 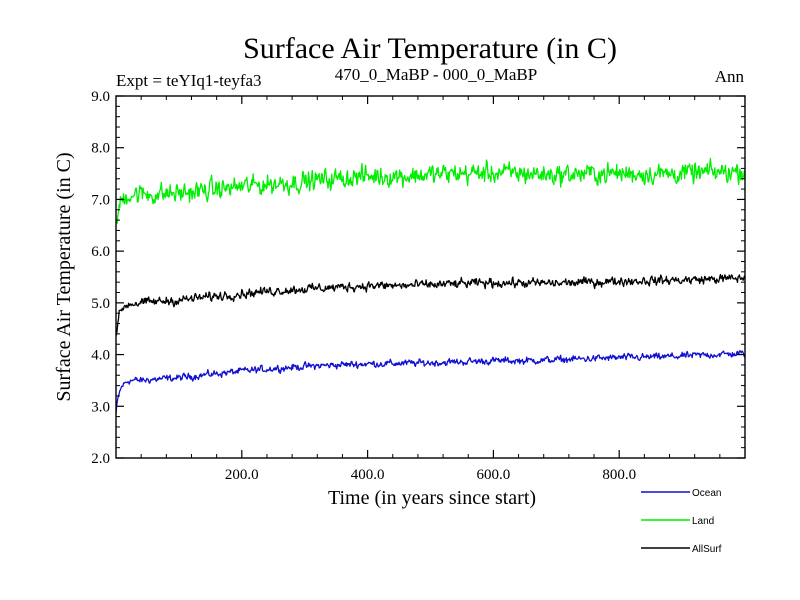 What do you see at coordinates (368, 475) in the screenshot?
I see `x-tick-label: 400.0` at bounding box center [368, 475].